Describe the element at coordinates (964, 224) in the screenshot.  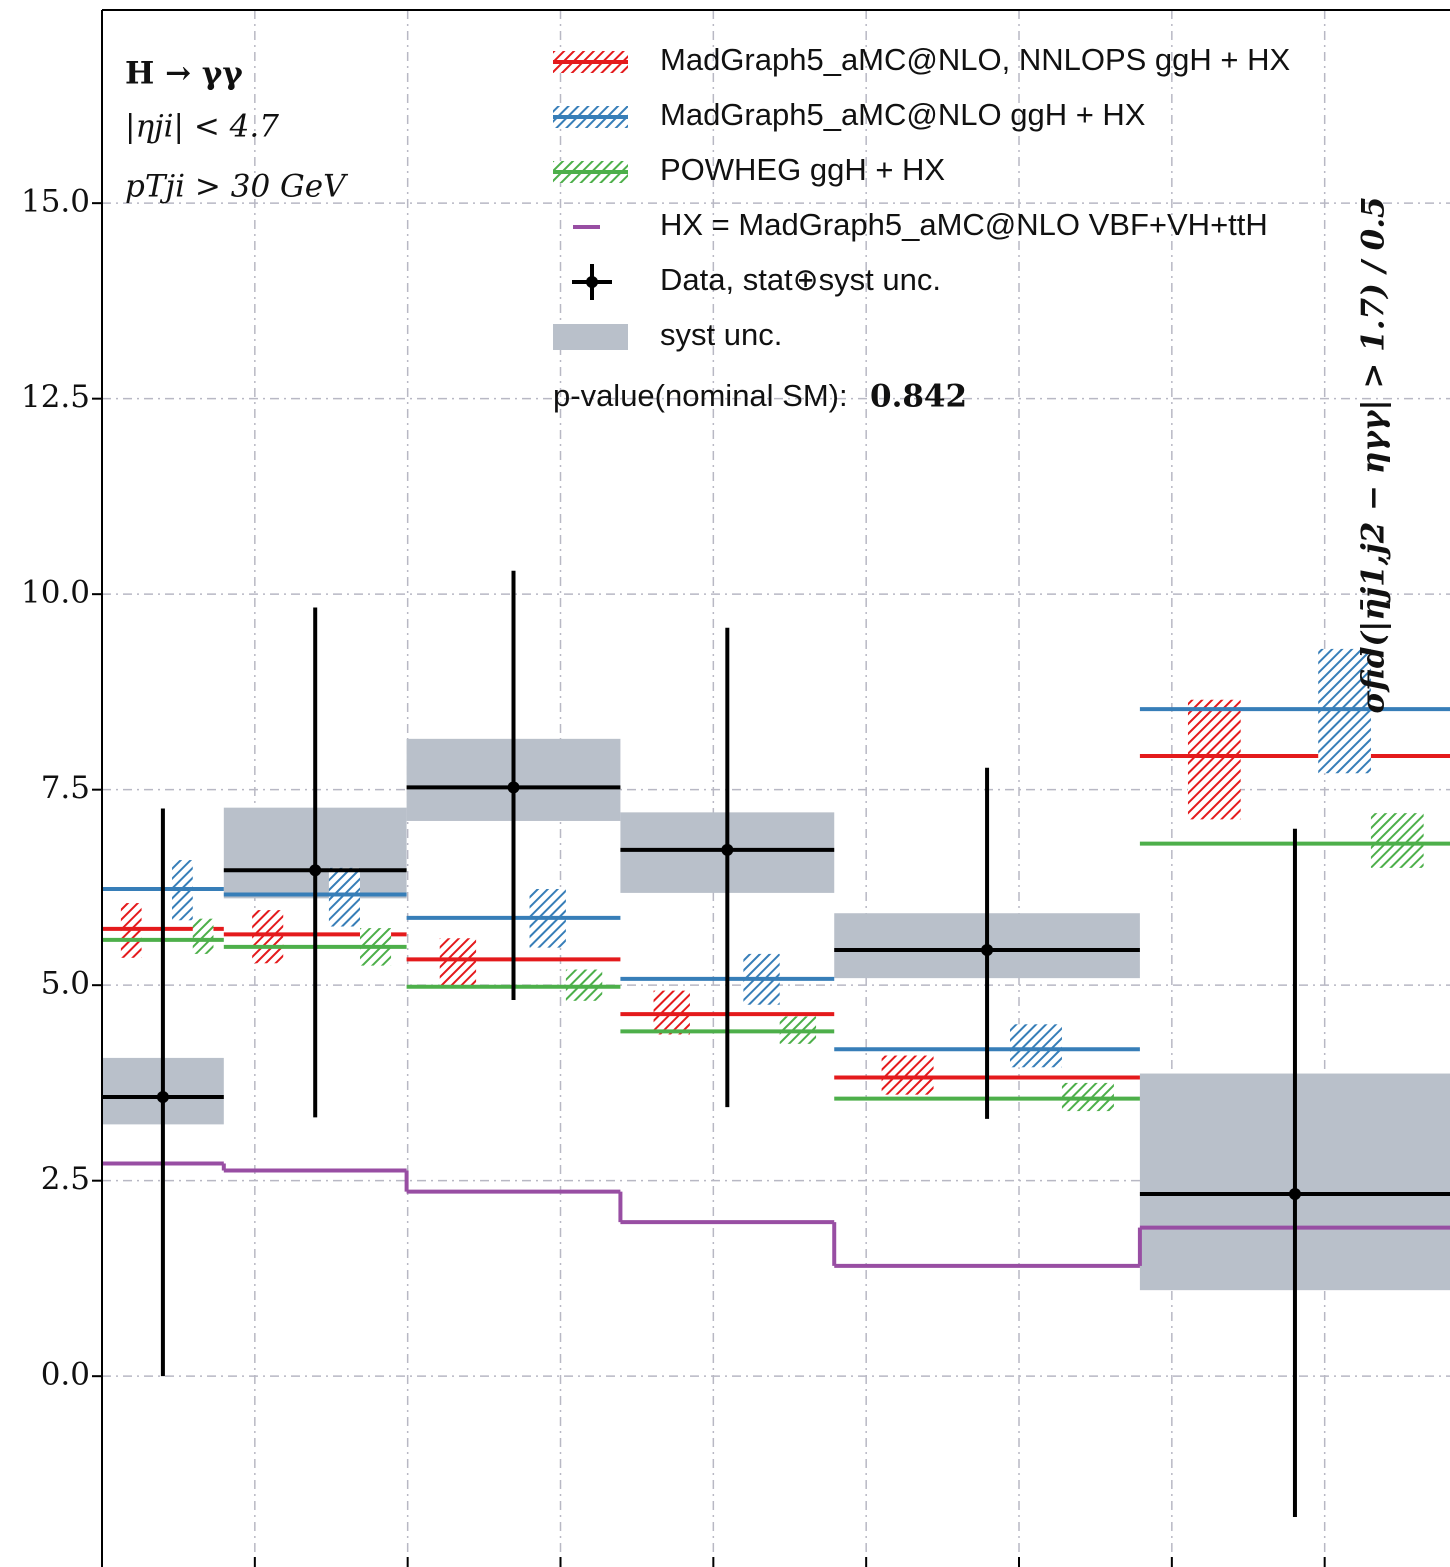
I see `legend-label: HX = MadGraph5_aMC@NLO VBF+VH+ttH` at that location.